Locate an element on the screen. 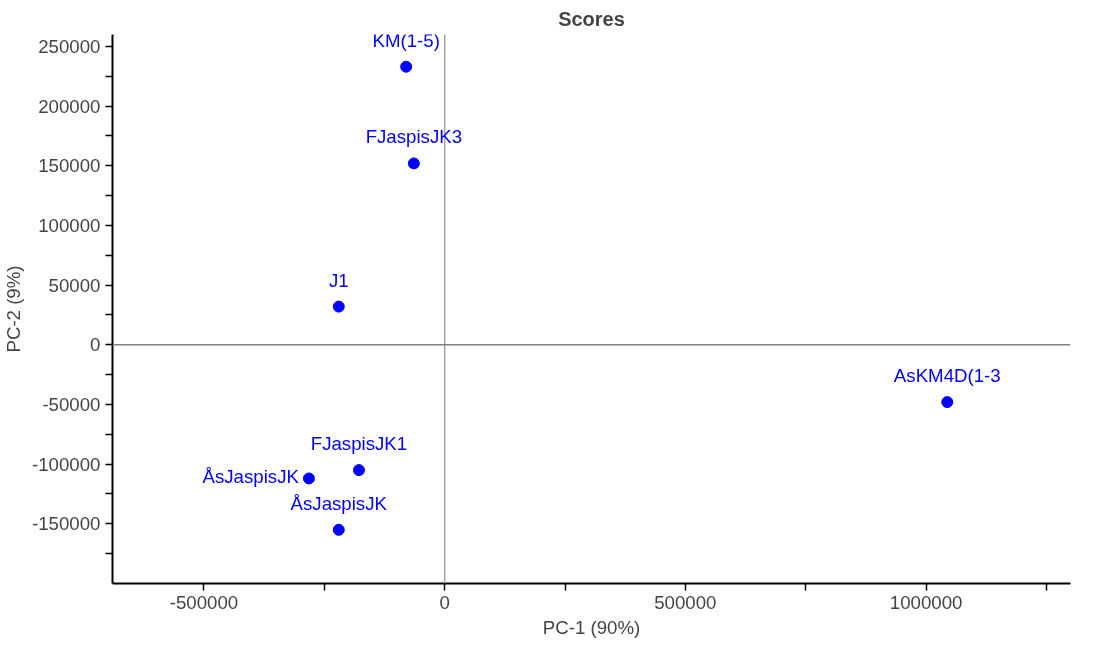 This screenshot has width=1101, height=646. y-tick-label: 200000 is located at coordinates (69, 106).